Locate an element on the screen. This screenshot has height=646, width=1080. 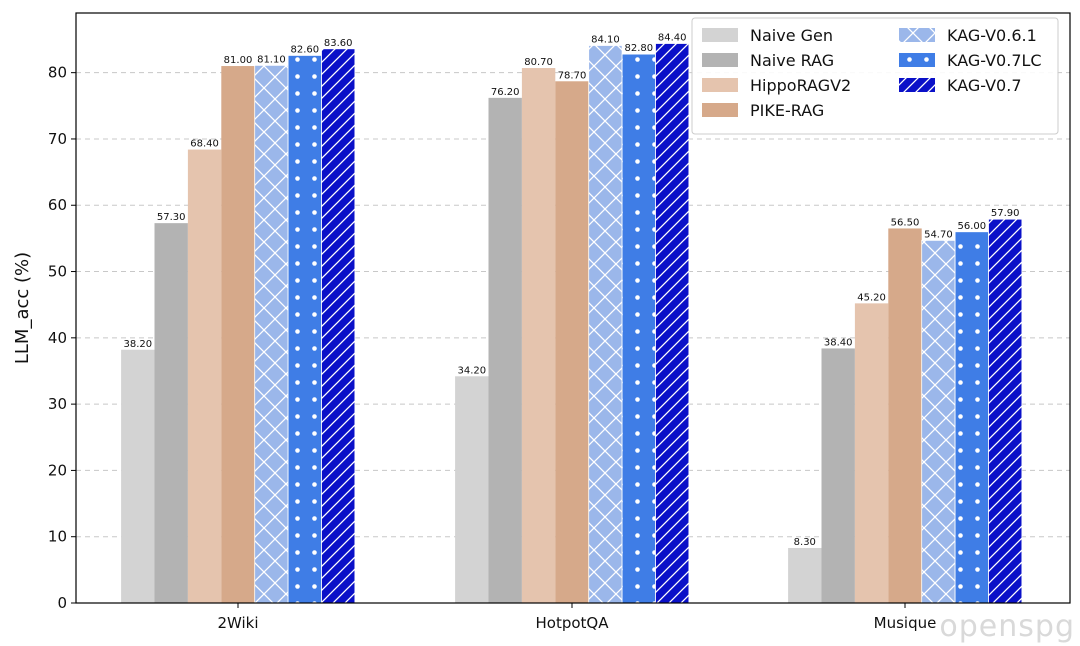
data-label: 82.60 is located at coordinates (304, 49).